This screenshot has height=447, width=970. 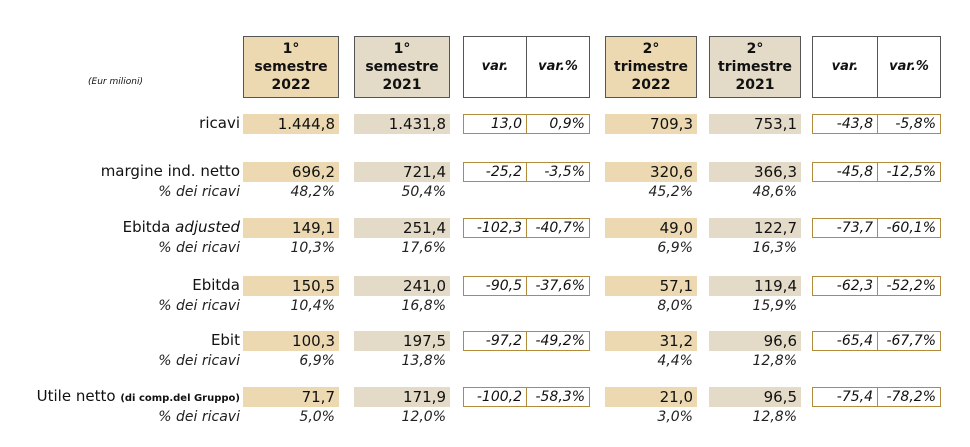 I want to click on var-cell: -73,7, so click(x=845, y=228).